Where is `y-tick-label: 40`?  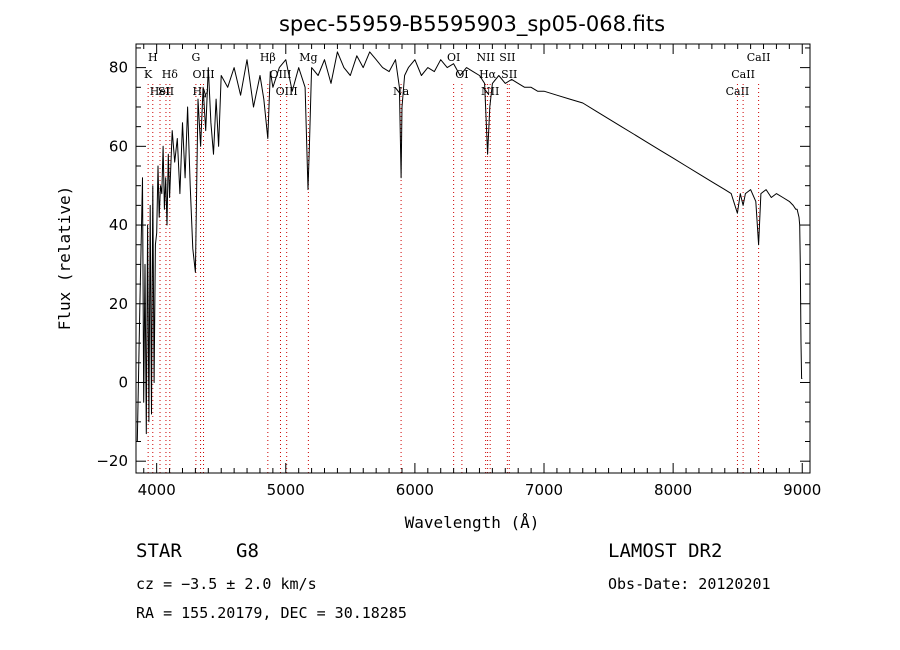
y-tick-label: 40 is located at coordinates (118, 225).